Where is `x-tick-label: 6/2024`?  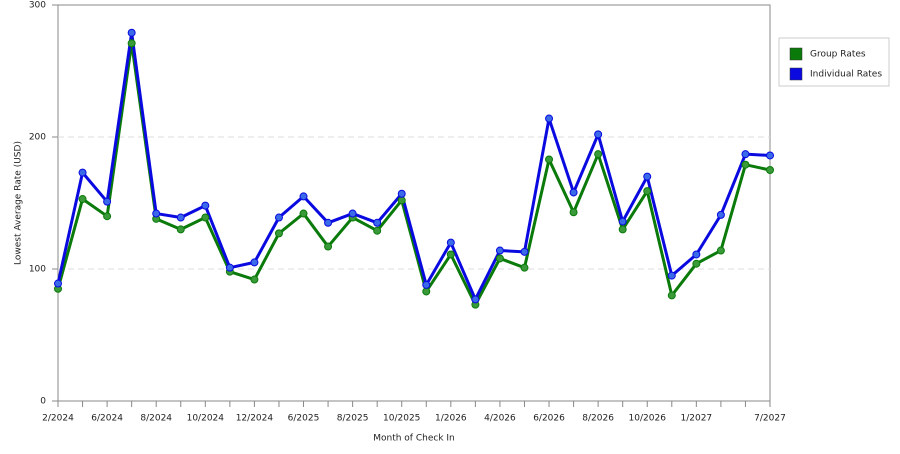
x-tick-label: 6/2024 is located at coordinates (107, 419).